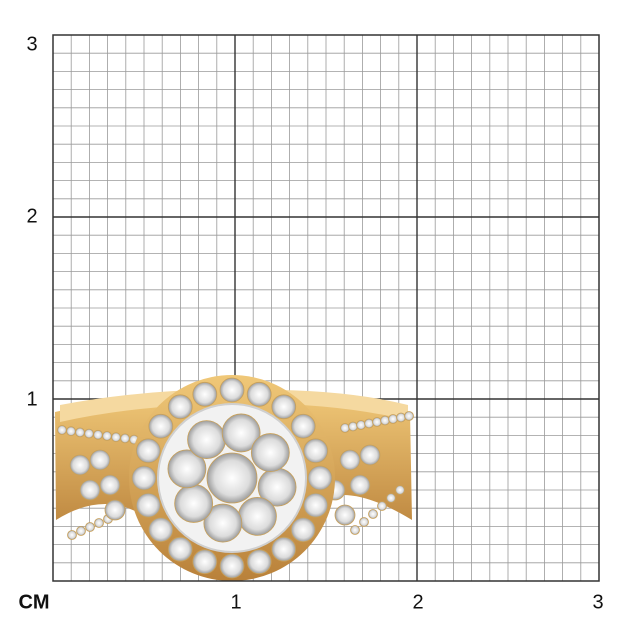 The width and height of the screenshot is (640, 640). What do you see at coordinates (236, 602) in the screenshot?
I see `x-label-1: 1` at bounding box center [236, 602].